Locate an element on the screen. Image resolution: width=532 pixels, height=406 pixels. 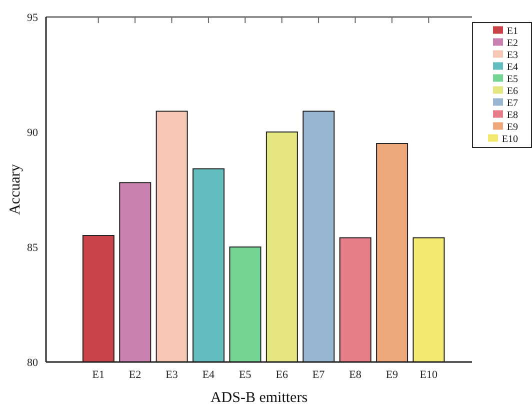
legend-label: E7 is located at coordinates (512, 103).